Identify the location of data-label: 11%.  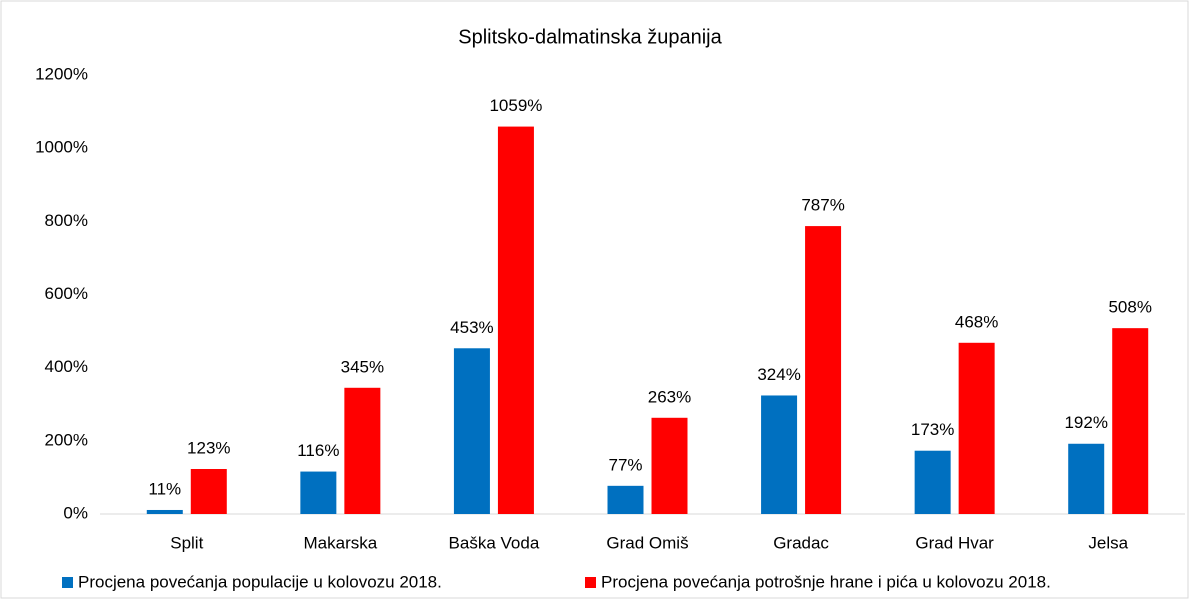
(164, 488).